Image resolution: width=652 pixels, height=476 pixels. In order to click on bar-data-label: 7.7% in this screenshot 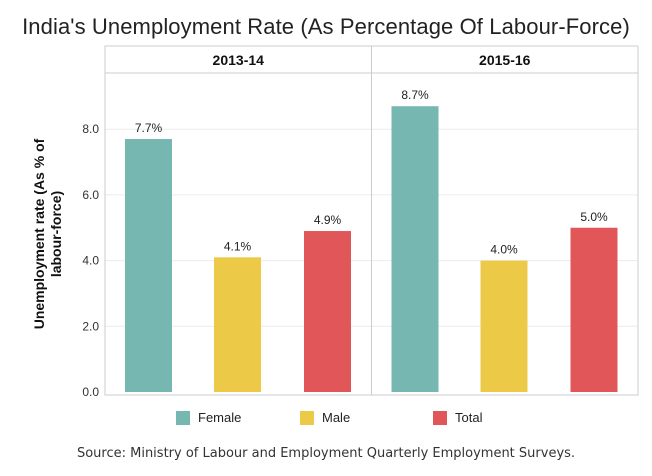, I will do `click(149, 128)`.